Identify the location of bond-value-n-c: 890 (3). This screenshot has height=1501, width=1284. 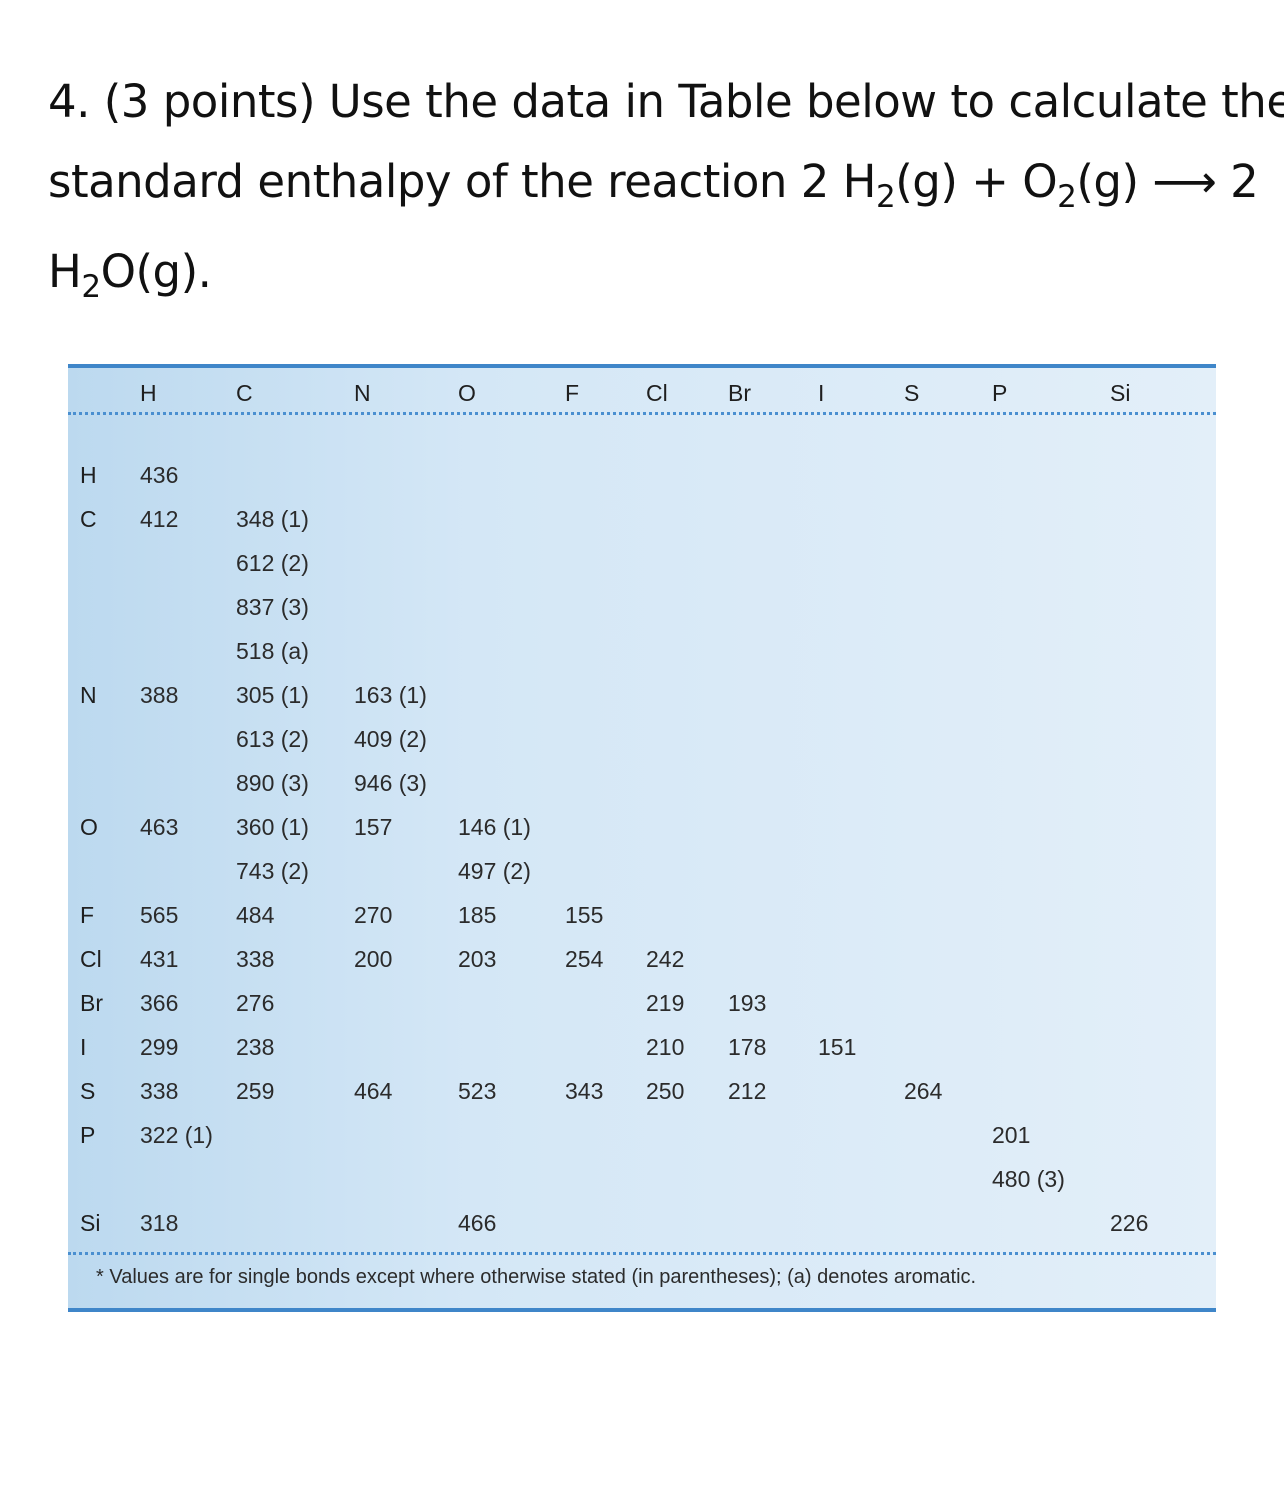
(272, 783).